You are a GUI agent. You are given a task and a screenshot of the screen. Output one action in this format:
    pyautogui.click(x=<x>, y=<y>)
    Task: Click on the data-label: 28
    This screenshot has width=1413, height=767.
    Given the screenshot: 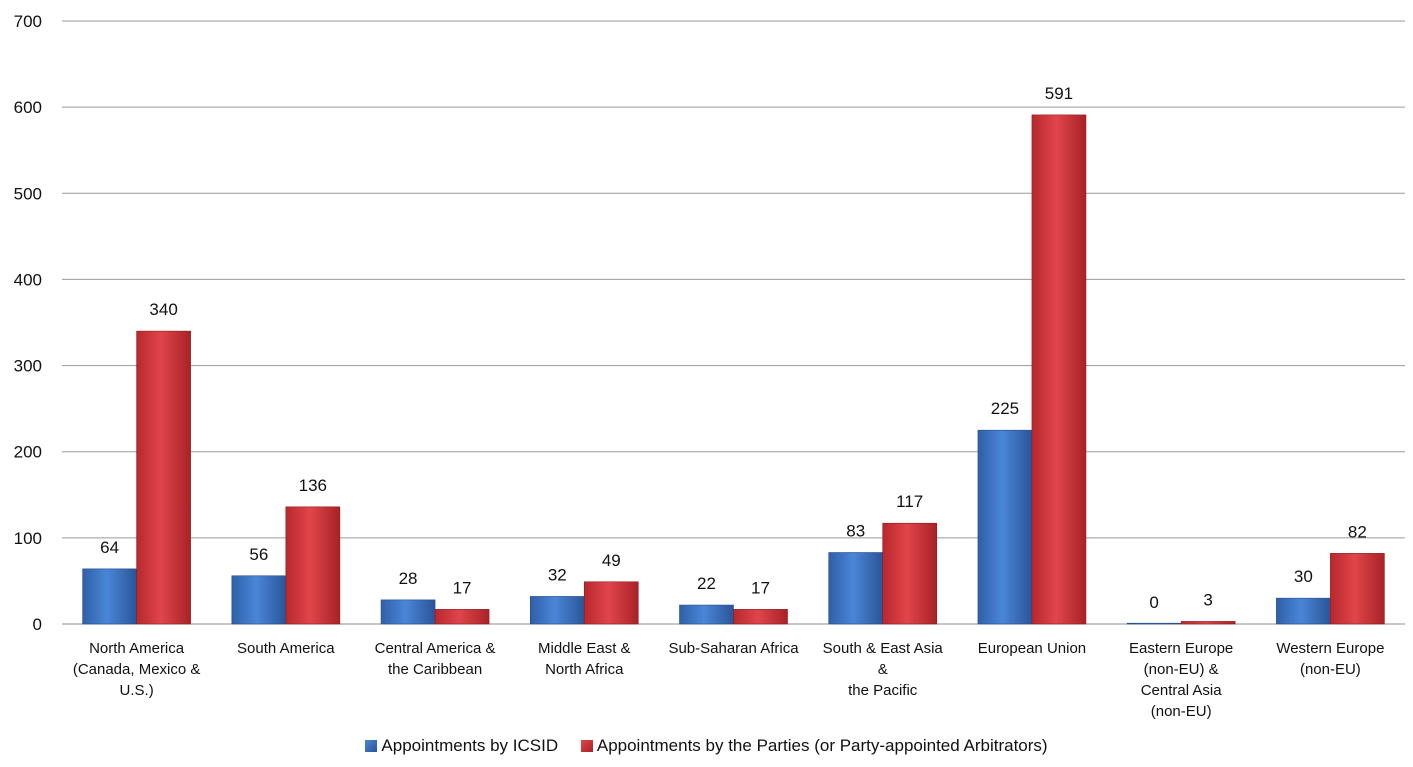 What is the action you would take?
    pyautogui.click(x=408, y=578)
    